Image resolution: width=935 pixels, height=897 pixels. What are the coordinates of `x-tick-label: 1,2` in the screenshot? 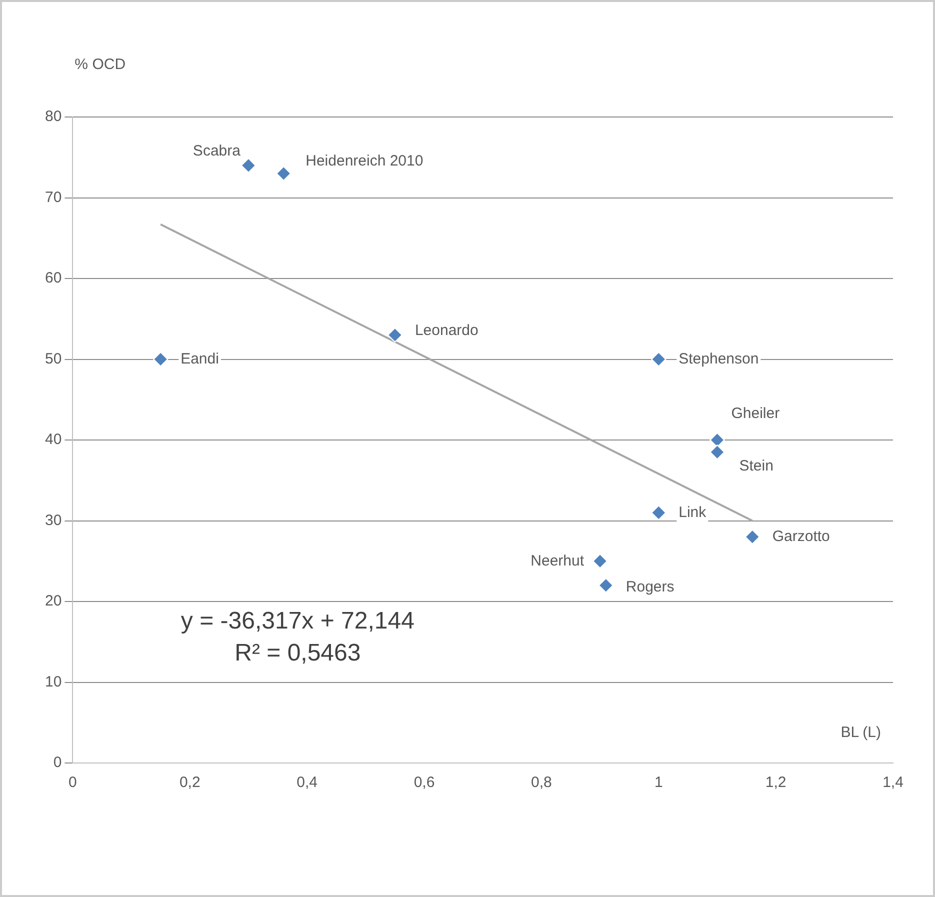 It's located at (775, 783).